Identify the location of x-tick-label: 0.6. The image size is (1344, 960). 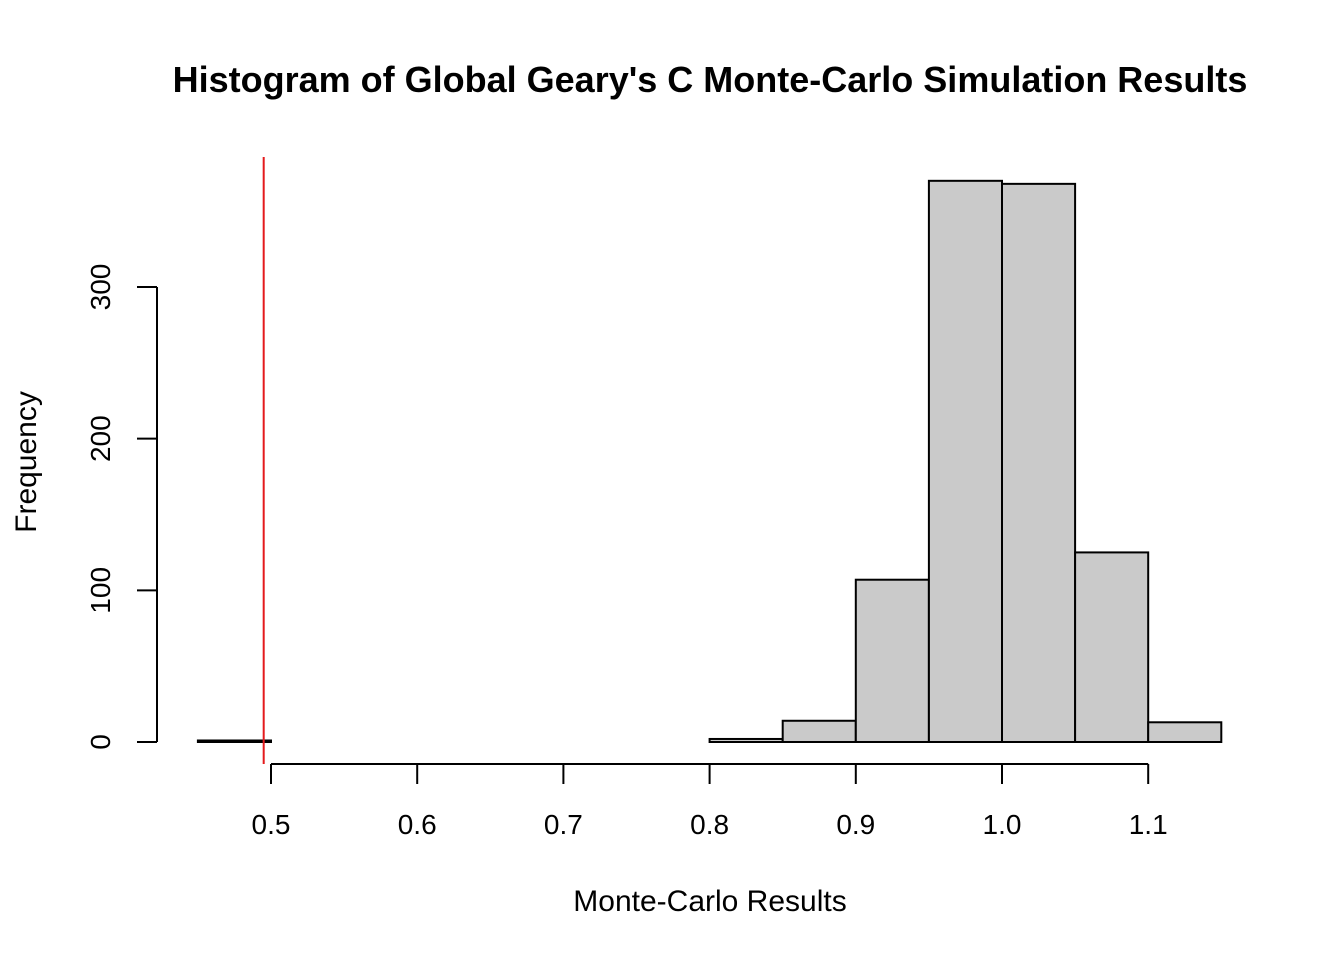
(417, 824).